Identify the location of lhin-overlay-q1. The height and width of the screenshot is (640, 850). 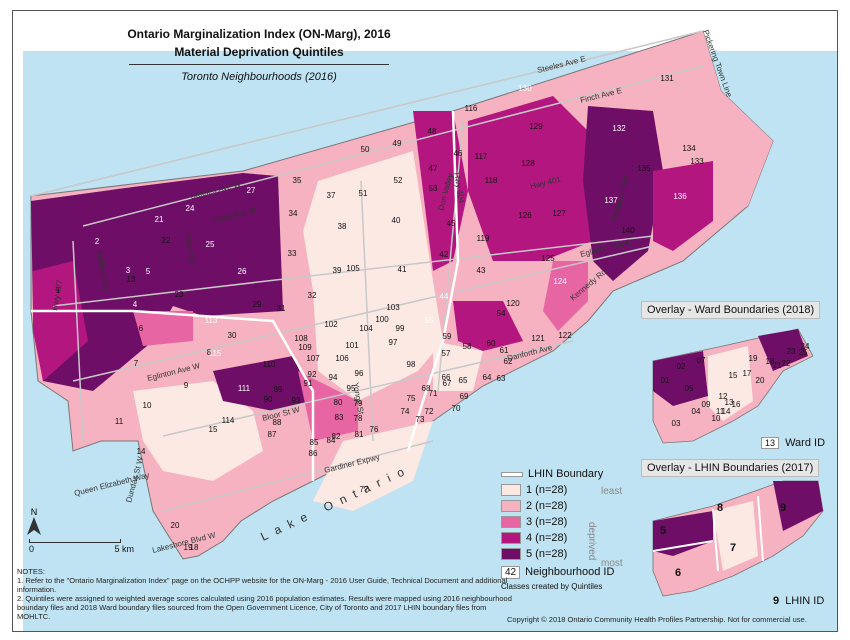
(735, 536).